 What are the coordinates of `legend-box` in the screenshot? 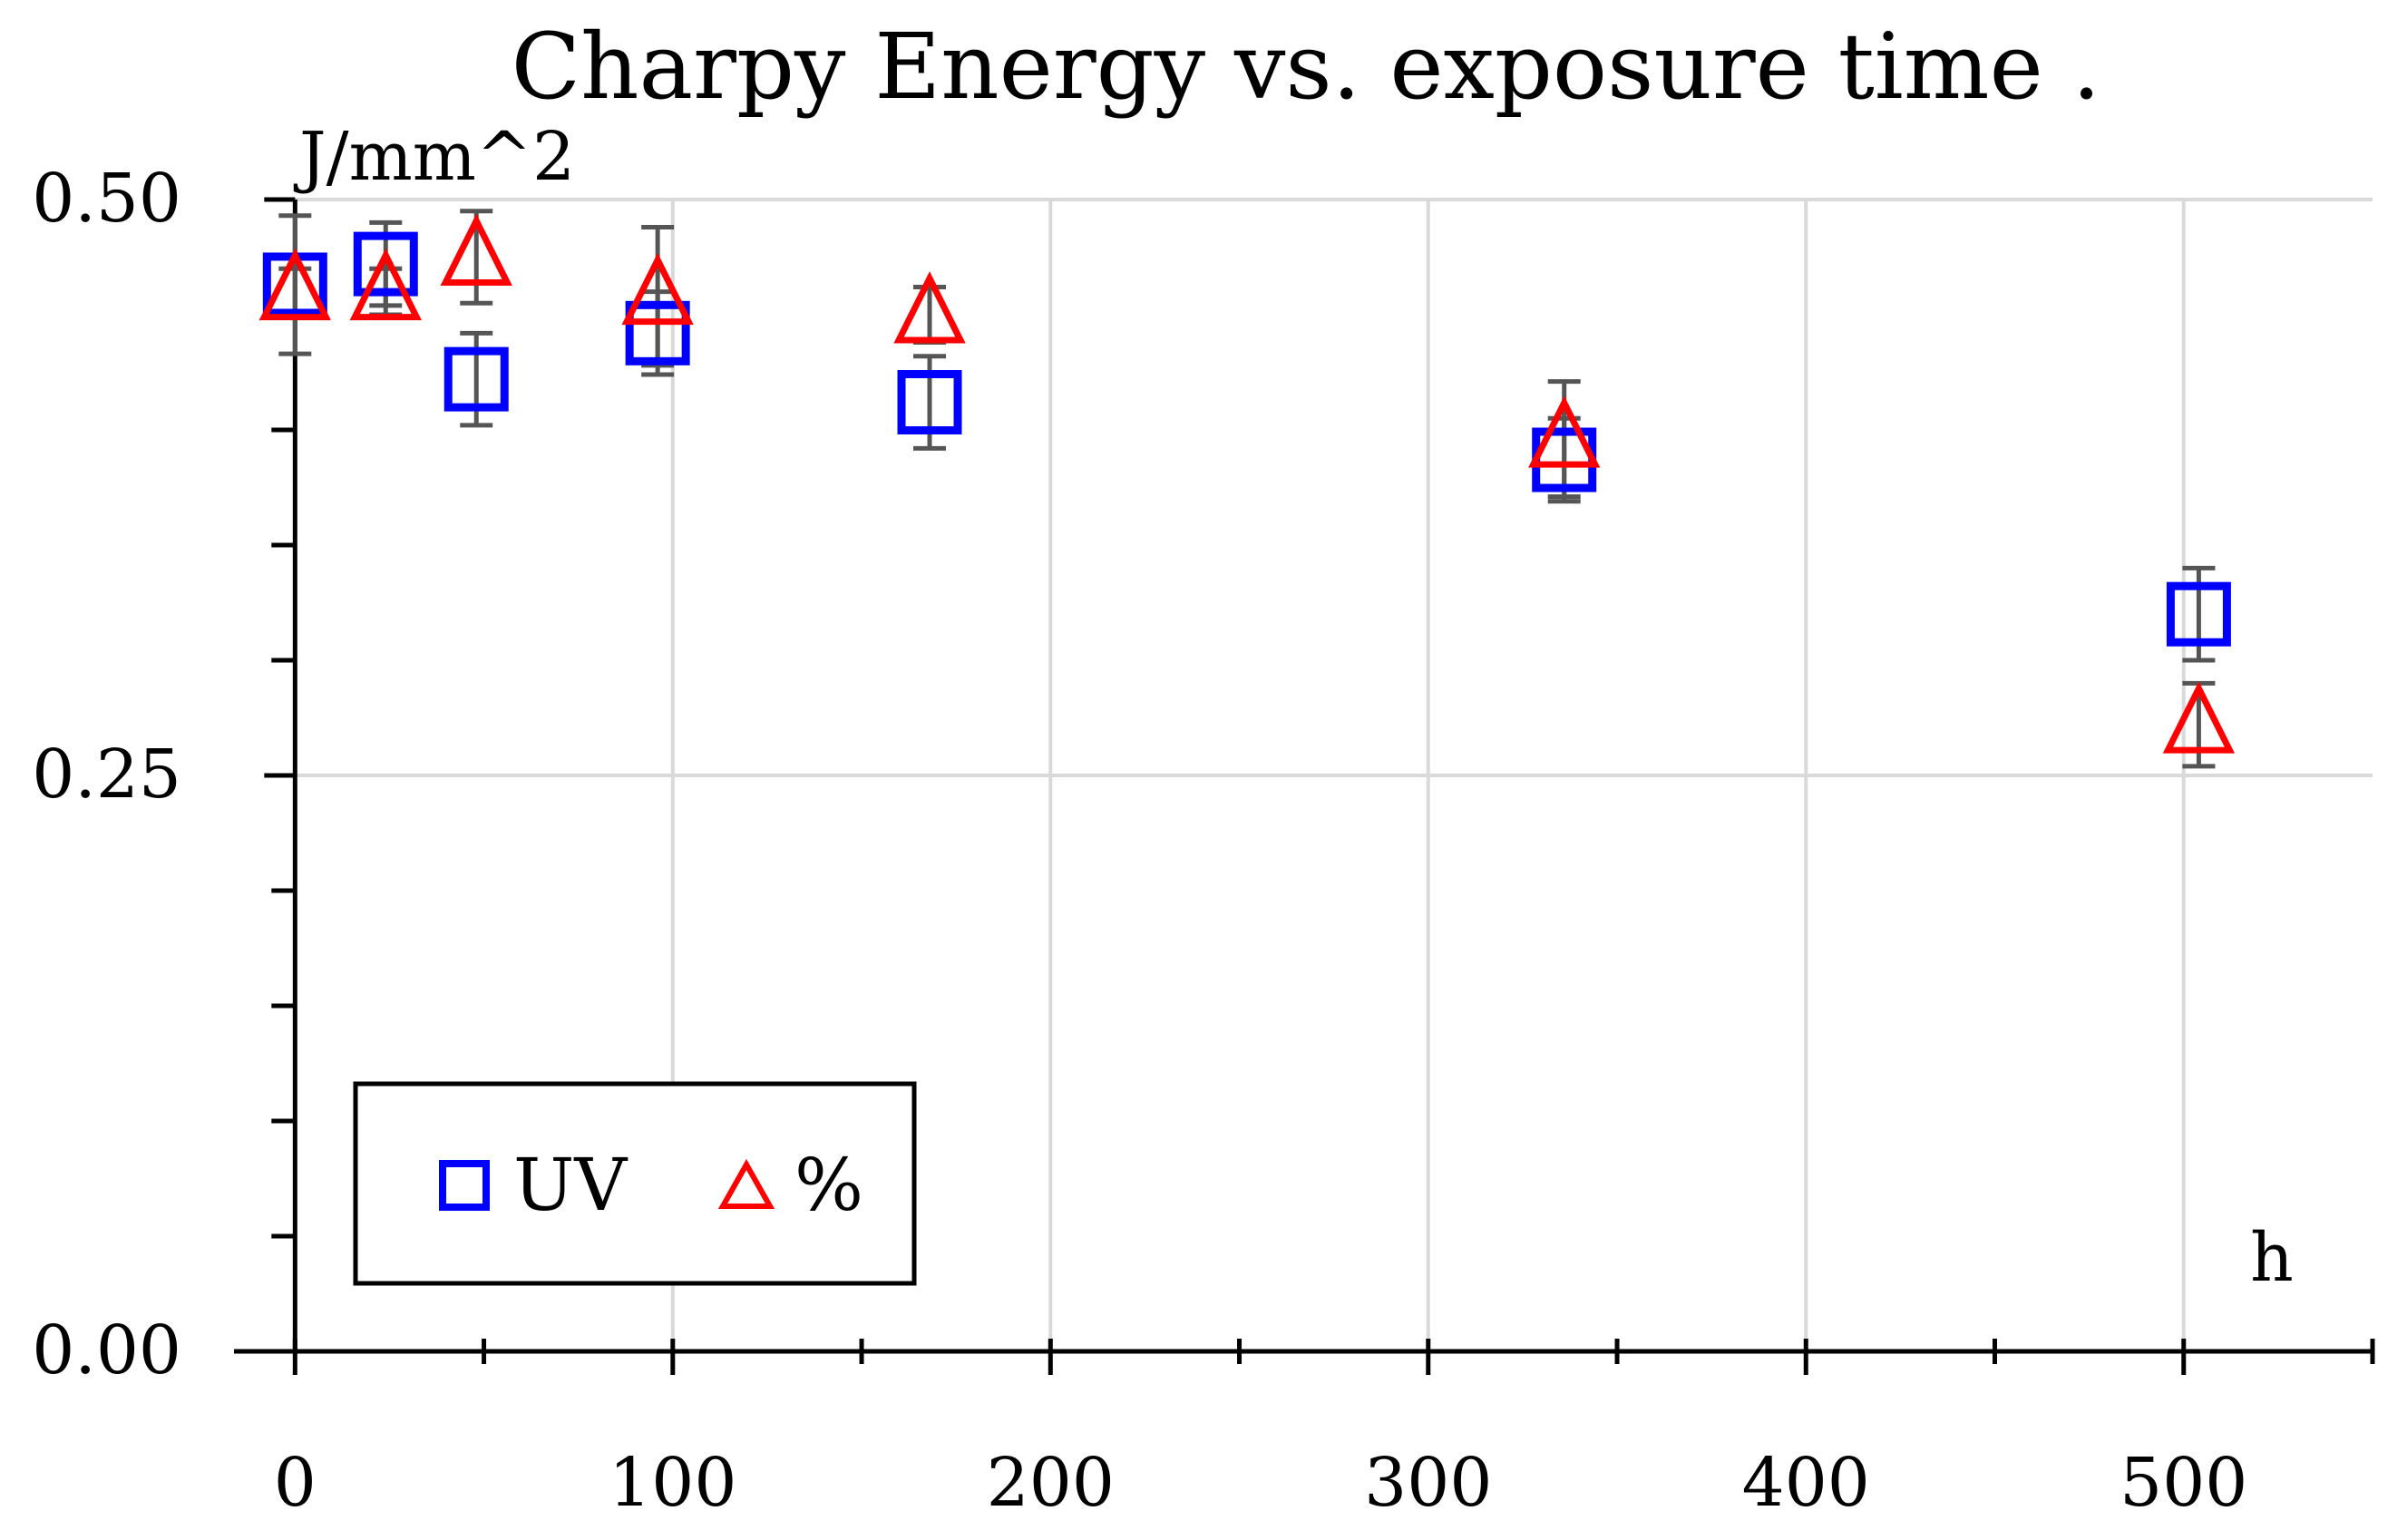 It's located at (635, 1183).